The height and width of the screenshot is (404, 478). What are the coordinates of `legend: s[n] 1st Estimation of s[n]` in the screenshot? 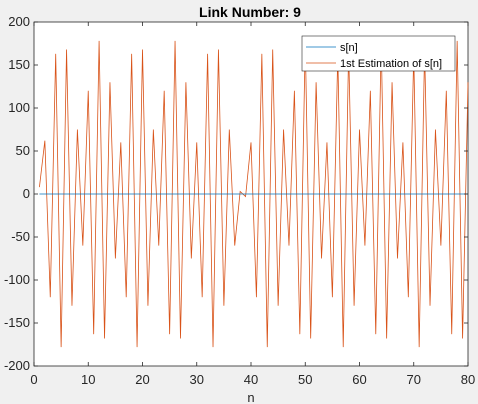 It's located at (378, 53).